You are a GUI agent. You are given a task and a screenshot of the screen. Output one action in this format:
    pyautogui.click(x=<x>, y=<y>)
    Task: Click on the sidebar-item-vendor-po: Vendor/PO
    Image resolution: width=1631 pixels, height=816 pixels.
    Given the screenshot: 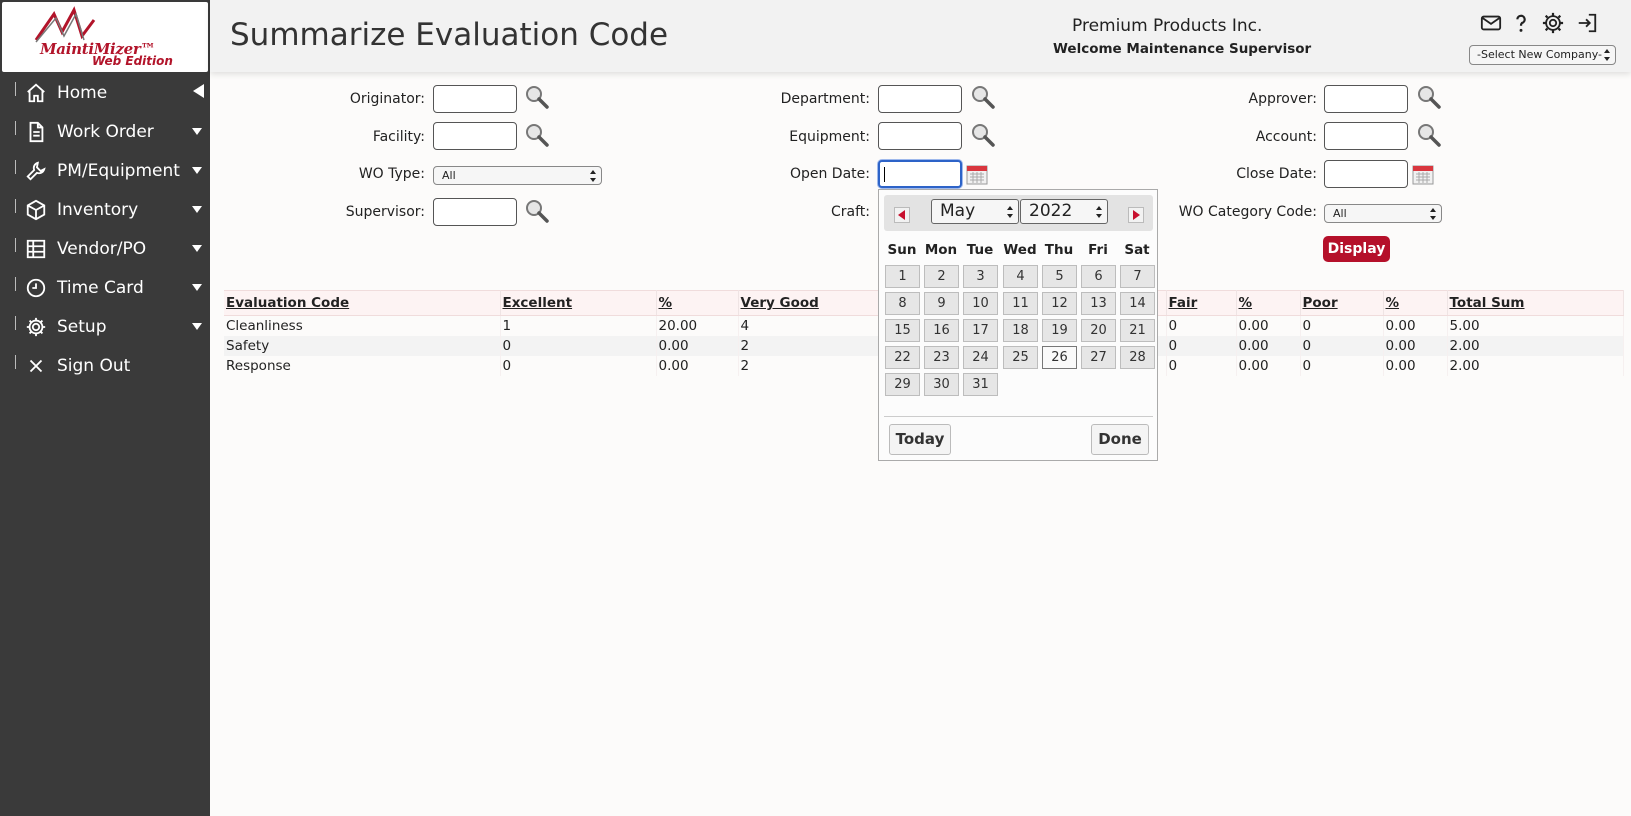 What is the action you would take?
    pyautogui.click(x=105, y=249)
    